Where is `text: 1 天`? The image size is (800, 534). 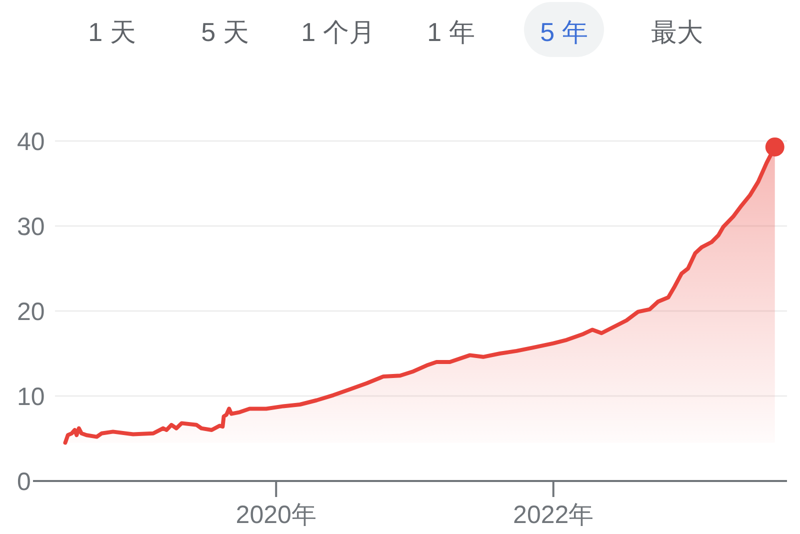
text: 1 天 is located at coordinates (112, 32).